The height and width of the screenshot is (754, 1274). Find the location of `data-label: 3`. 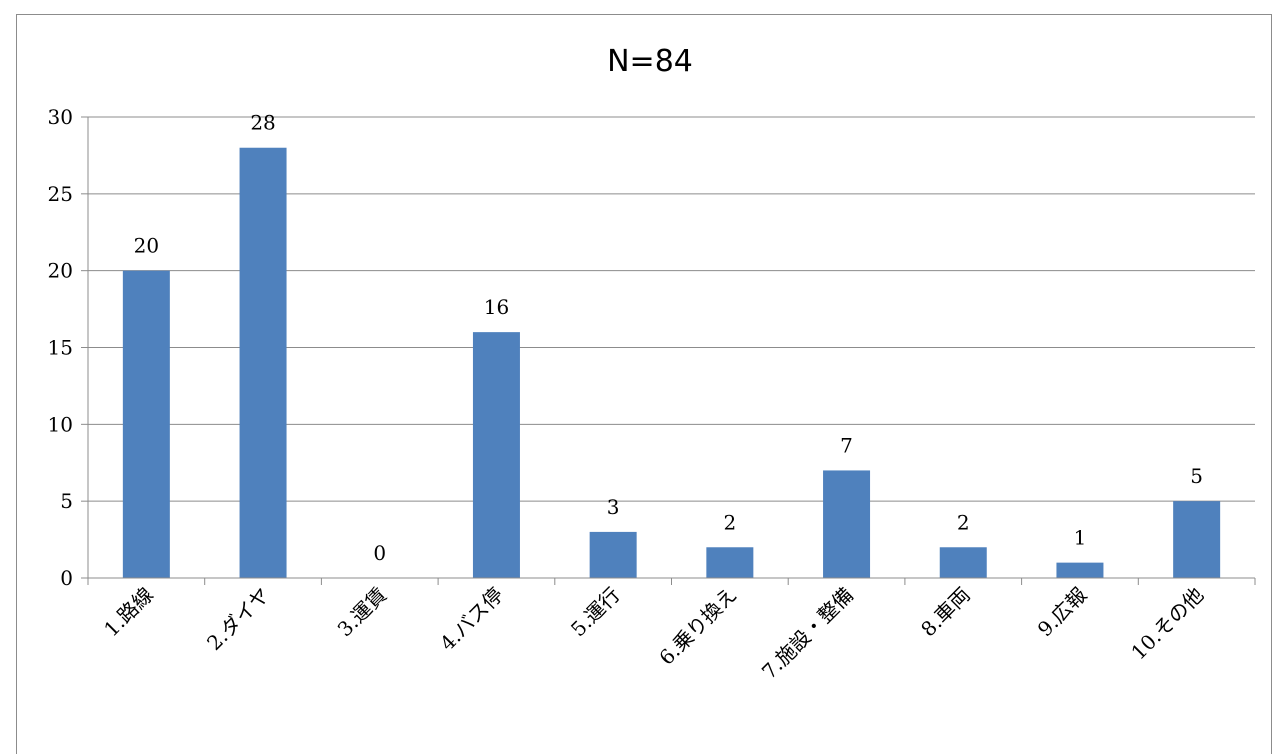

data-label: 3 is located at coordinates (613, 507).